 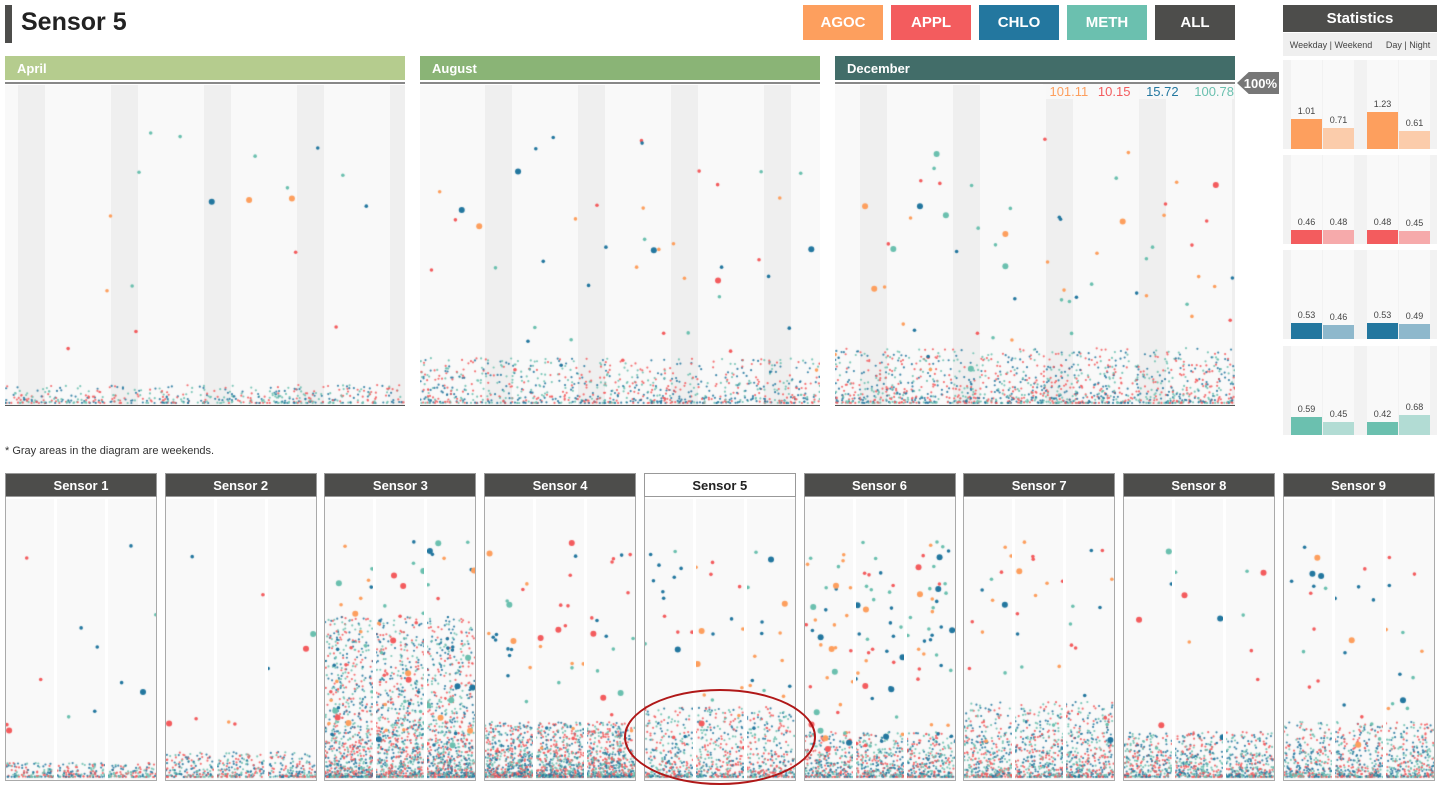 I want to click on stat-value: 0.49, so click(x=1414, y=316).